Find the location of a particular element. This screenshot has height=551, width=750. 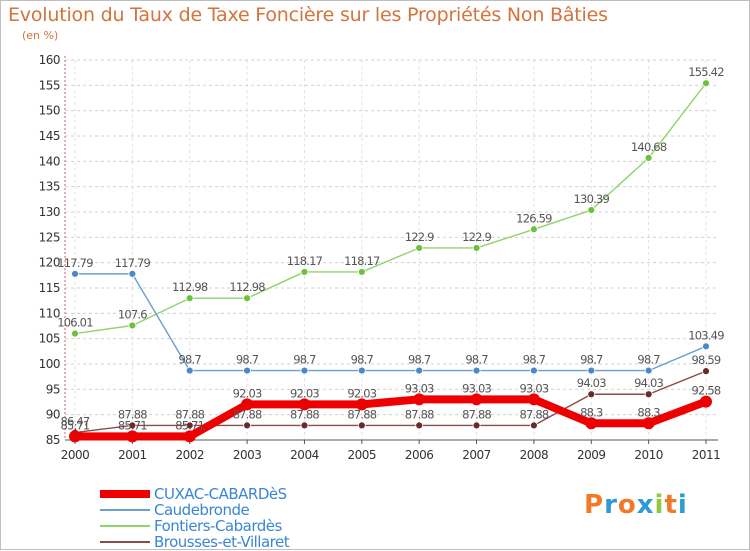

x-tick-label: 2005 is located at coordinates (362, 455).